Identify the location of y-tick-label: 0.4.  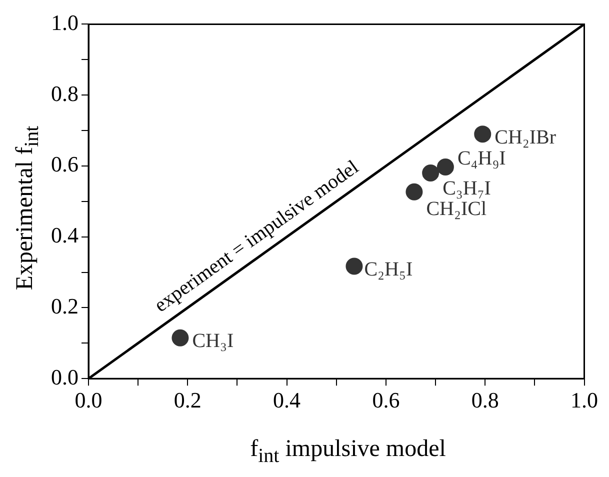
(64, 235).